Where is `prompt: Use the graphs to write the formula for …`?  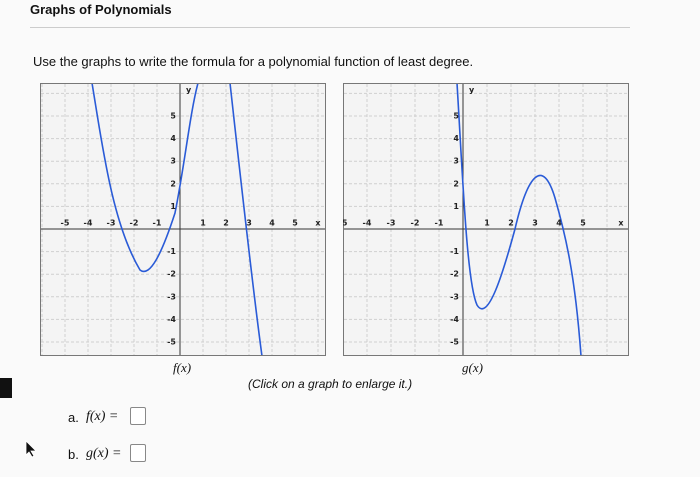 prompt: Use the graphs to write the formula for … is located at coordinates (253, 61).